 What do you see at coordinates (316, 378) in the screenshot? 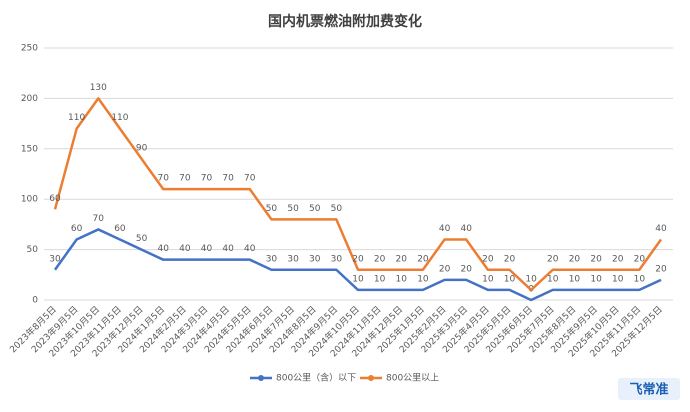
I see `legend-label: 800公里（含）以下` at bounding box center [316, 378].